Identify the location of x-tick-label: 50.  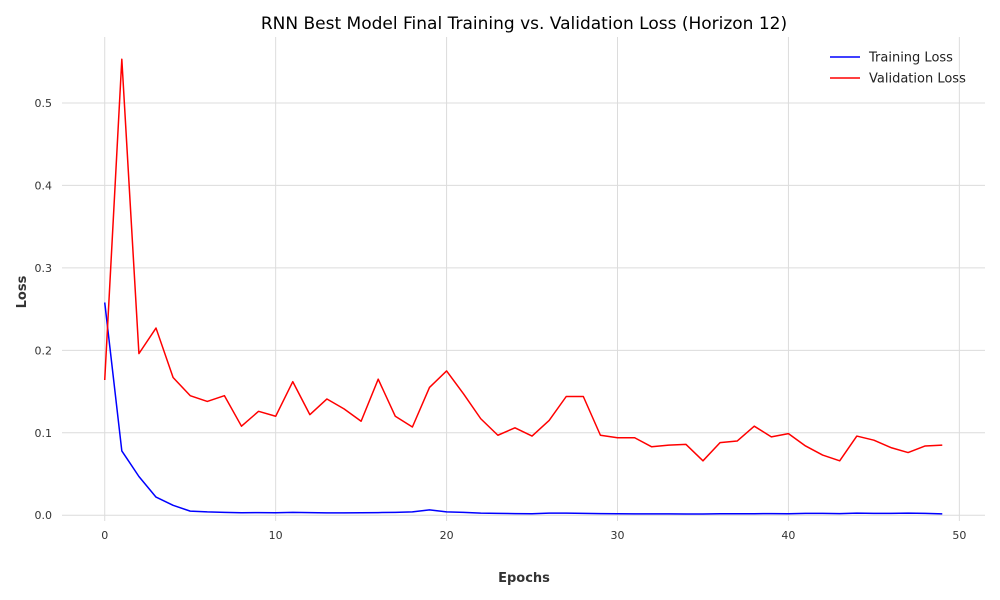
(959, 535).